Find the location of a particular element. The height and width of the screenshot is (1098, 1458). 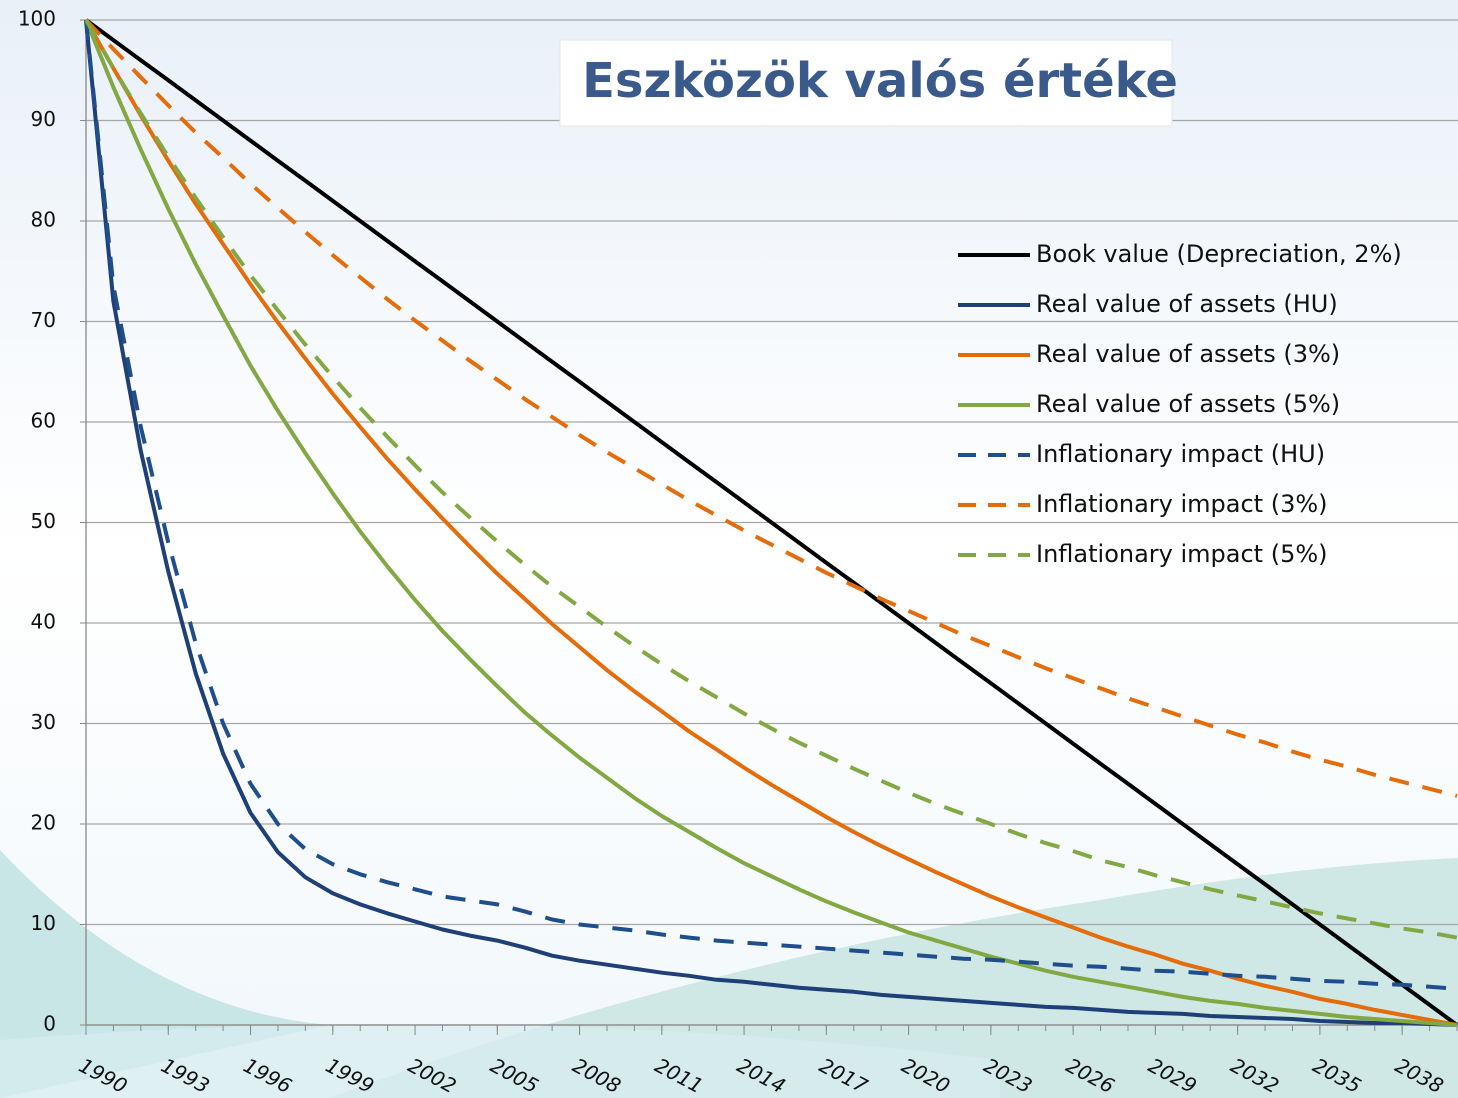

title-box is located at coordinates (866, 83).